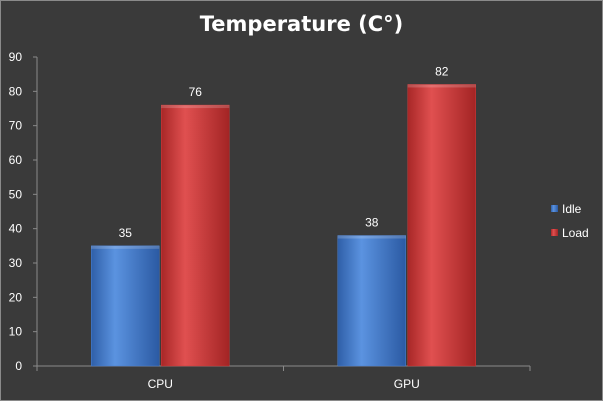 The width and height of the screenshot is (603, 401). What do you see at coordinates (570, 221) in the screenshot?
I see `legend: Idle Load` at bounding box center [570, 221].